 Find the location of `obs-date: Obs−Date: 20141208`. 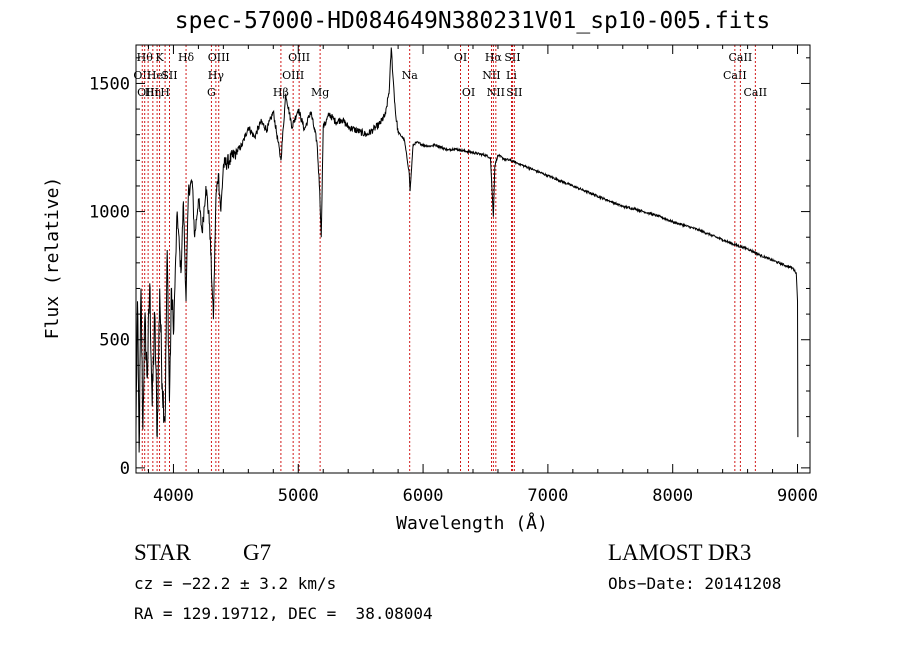

obs-date: Obs−Date: 20141208 is located at coordinates (695, 583).